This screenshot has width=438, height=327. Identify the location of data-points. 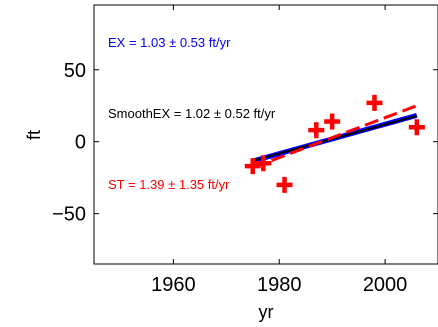
(334, 143).